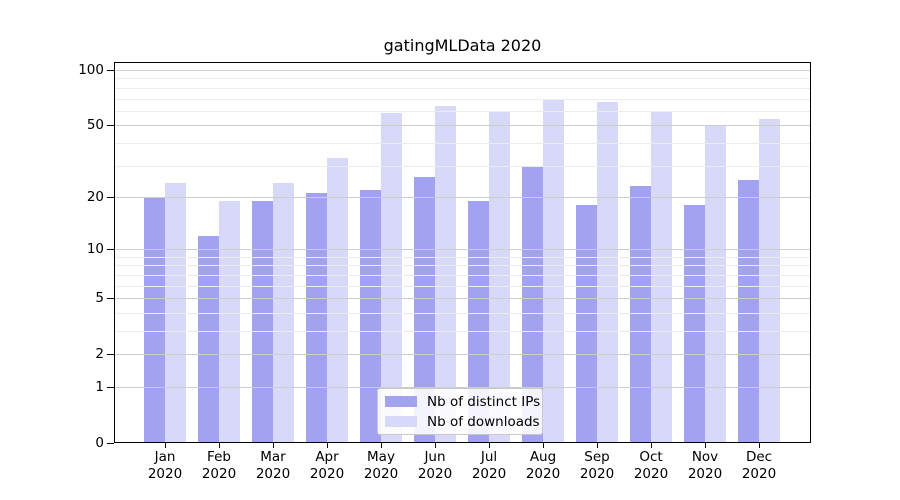 The height and width of the screenshot is (500, 900). Describe the element at coordinates (651, 465) in the screenshot. I see `x-tick-label: Oct 2020` at that location.